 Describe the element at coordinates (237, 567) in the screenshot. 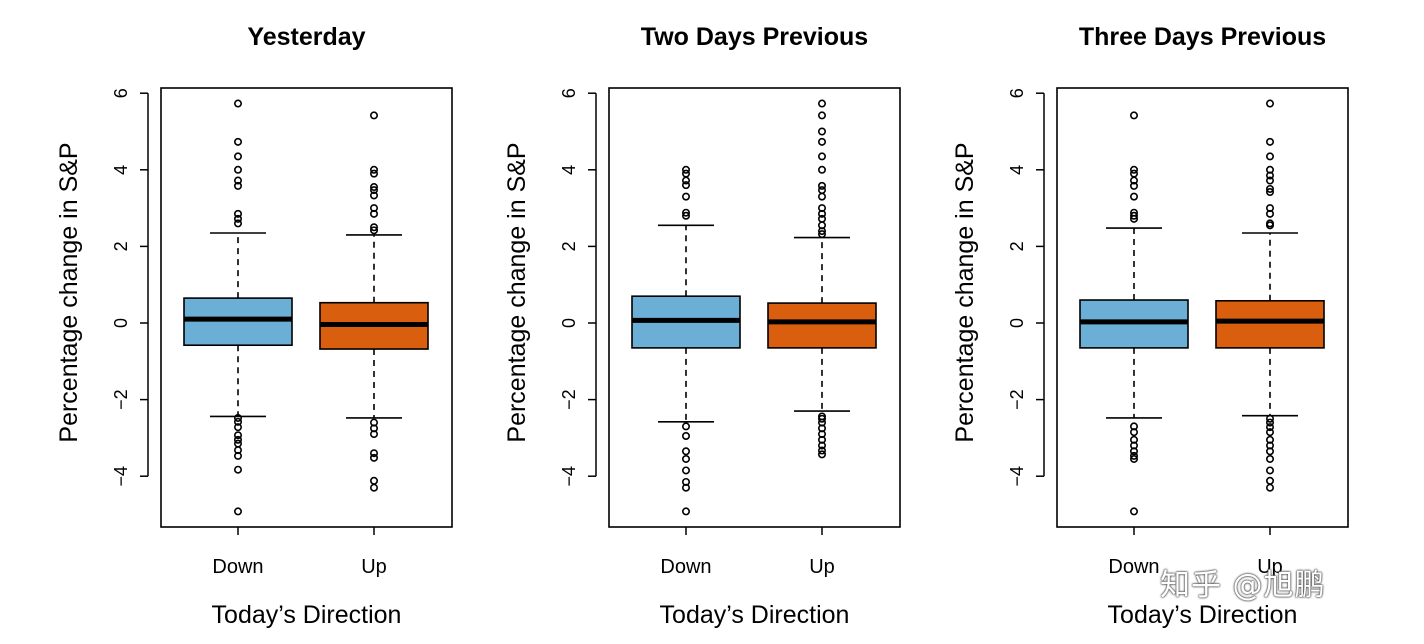

I see `x-tick-label: Down` at that location.